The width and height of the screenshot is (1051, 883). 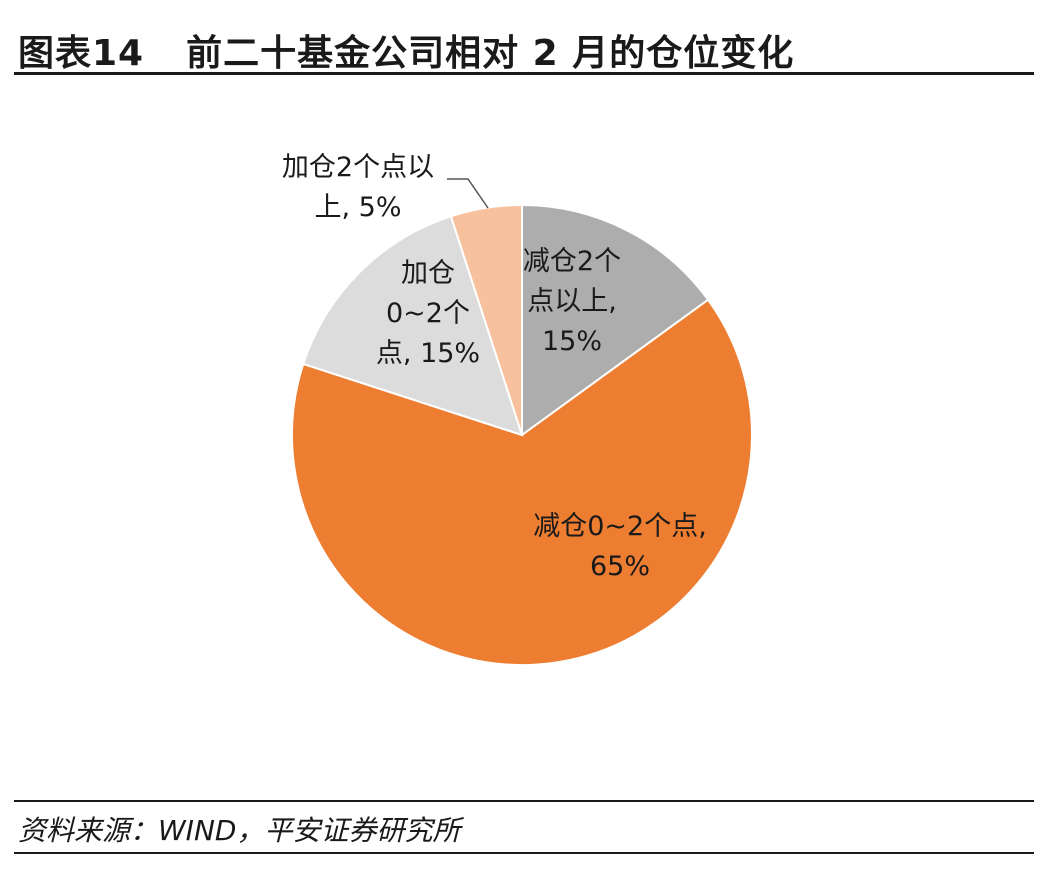 I want to click on chart-title: 前二十基金公司相对 2 月的仓位变化, so click(x=490, y=53).